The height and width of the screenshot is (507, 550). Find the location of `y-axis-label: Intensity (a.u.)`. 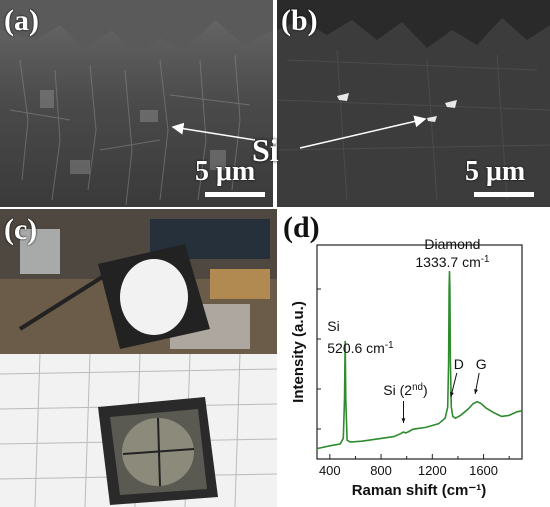

y-axis-label: Intensity (a.u.) is located at coordinates (298, 352).